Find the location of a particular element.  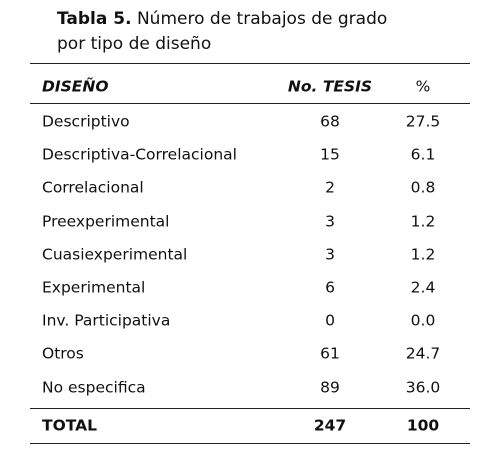

column-header: % is located at coordinates (423, 86).